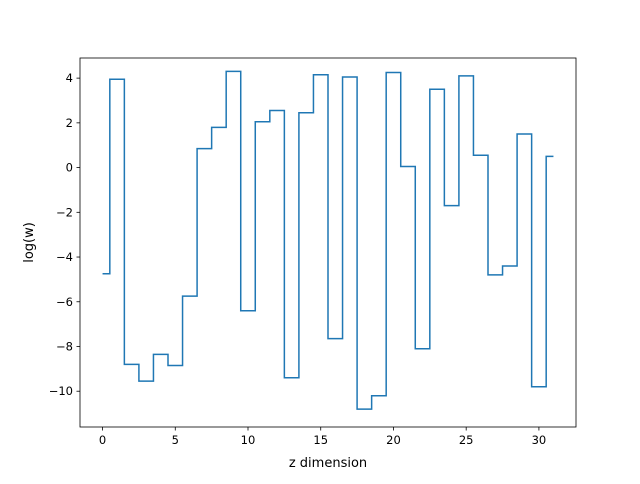 This screenshot has width=640, height=484. Describe the element at coordinates (69, 168) in the screenshot. I see `y-tick-label: 0` at that location.